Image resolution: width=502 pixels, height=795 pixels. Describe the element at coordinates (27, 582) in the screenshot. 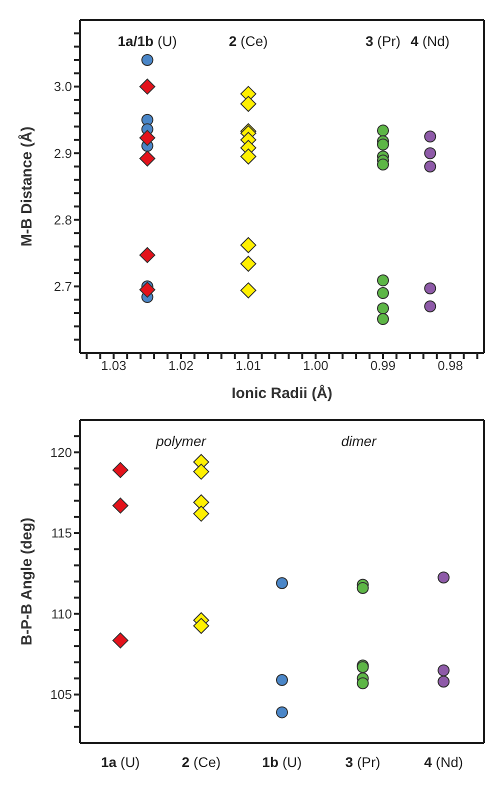

I see `y-axis-title: B-P-B Angle (deg)` at that location.